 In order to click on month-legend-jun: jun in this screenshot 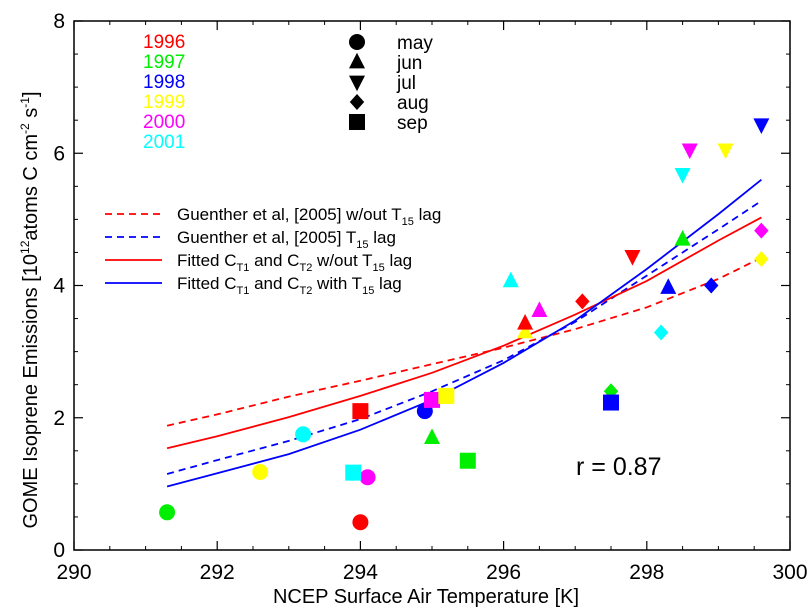, I will do `click(409, 63)`.